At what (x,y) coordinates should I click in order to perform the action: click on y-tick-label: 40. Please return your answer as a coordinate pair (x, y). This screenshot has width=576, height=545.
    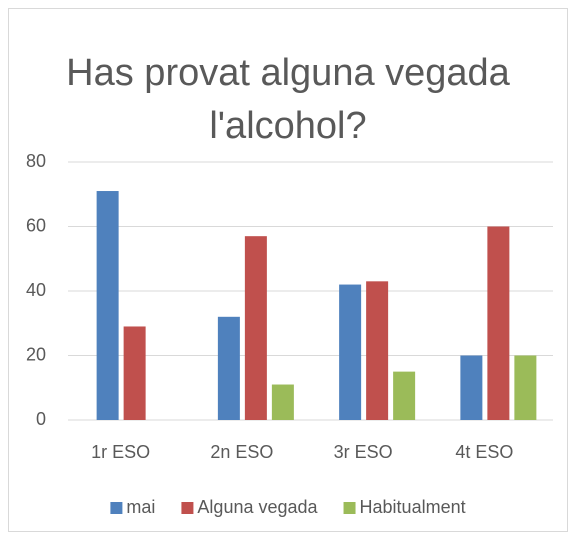
    Looking at the image, I should click on (36, 290).